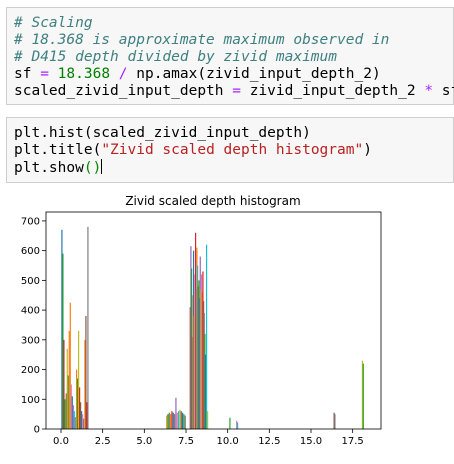  I want to click on code-token: ), so click(367, 150).